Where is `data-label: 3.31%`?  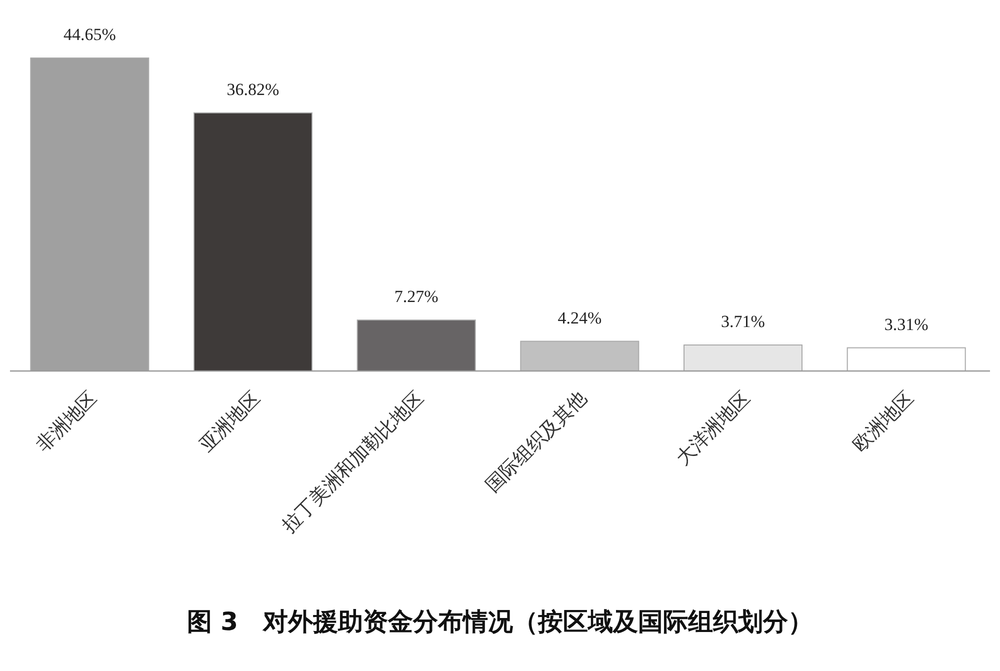
data-label: 3.31% is located at coordinates (906, 324).